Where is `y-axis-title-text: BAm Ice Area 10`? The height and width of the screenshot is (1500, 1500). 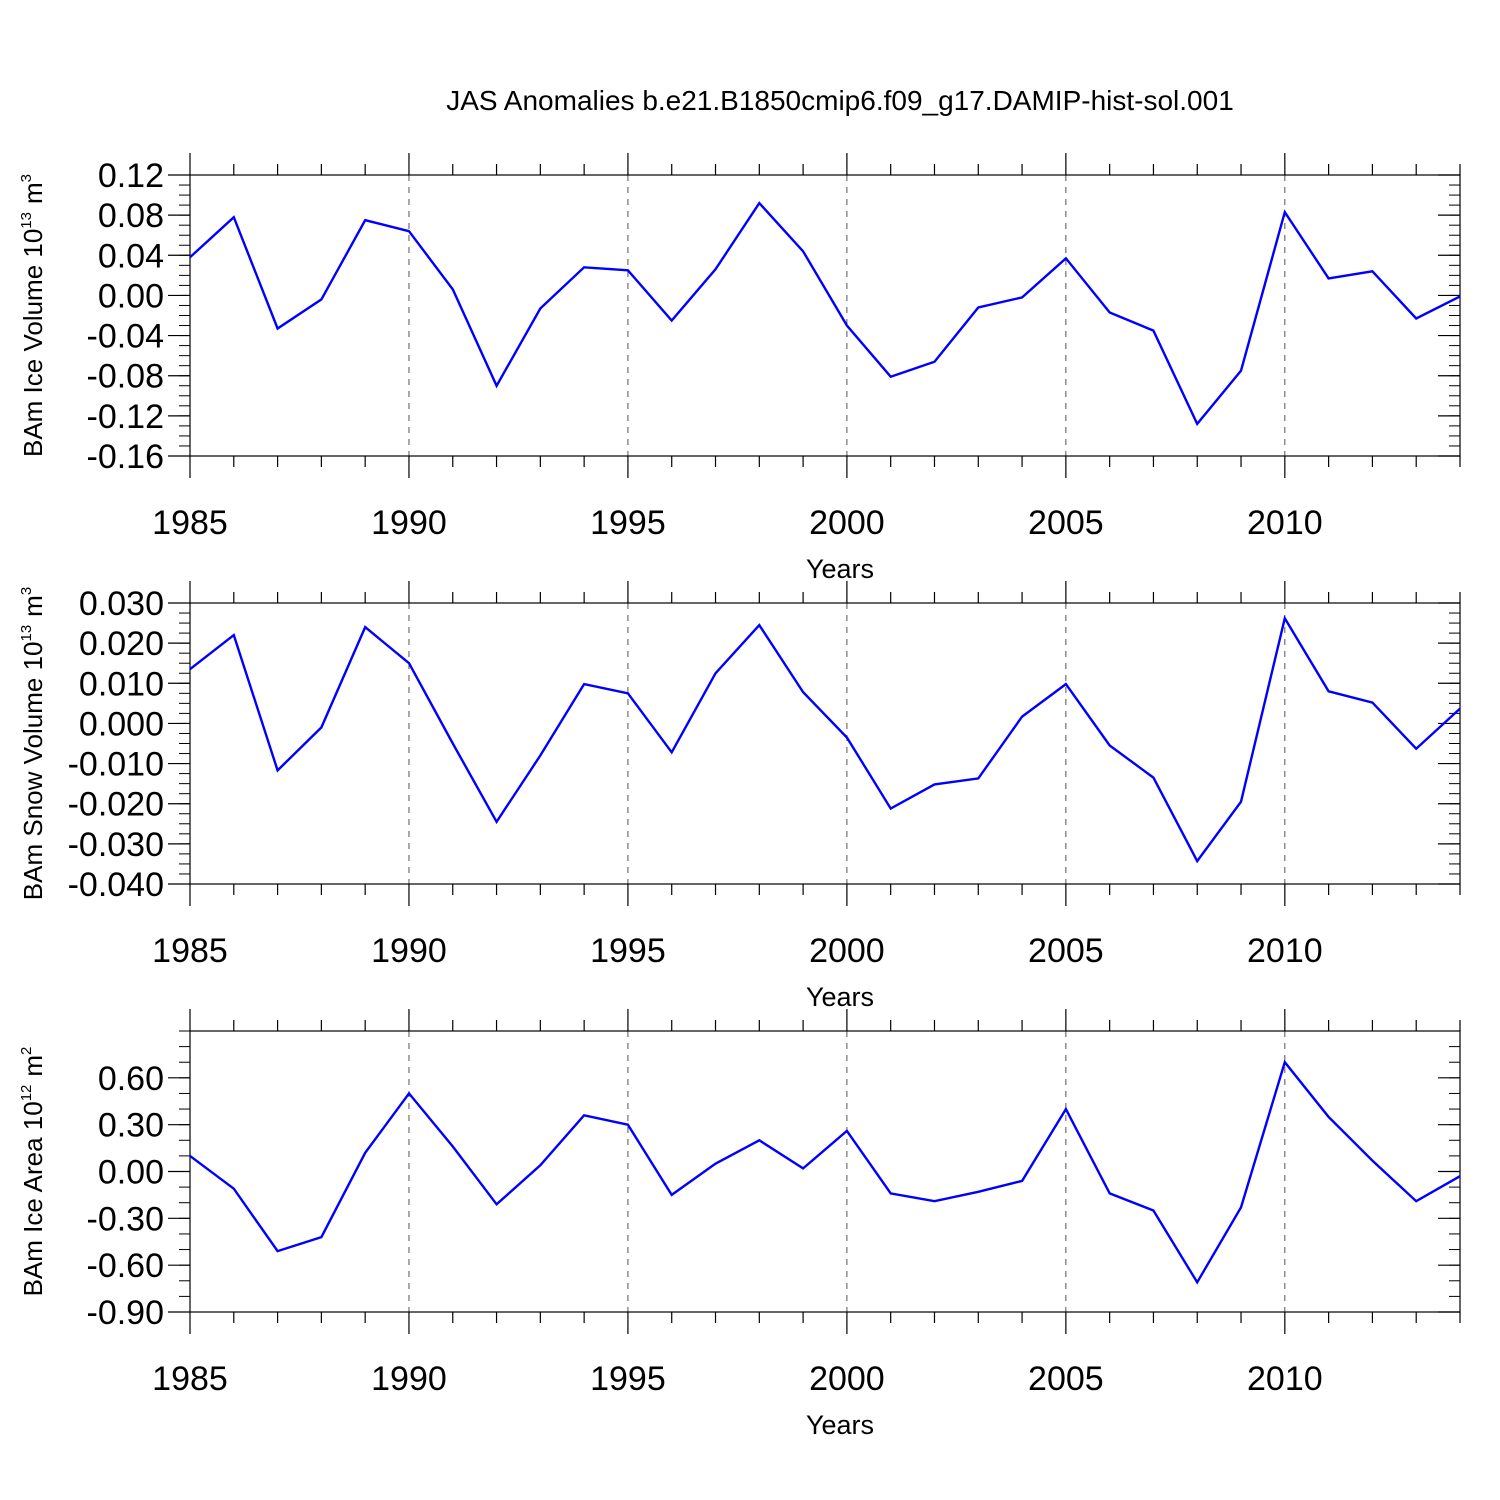
y-axis-title-text: BAm Ice Area 10 is located at coordinates (33, 1198).